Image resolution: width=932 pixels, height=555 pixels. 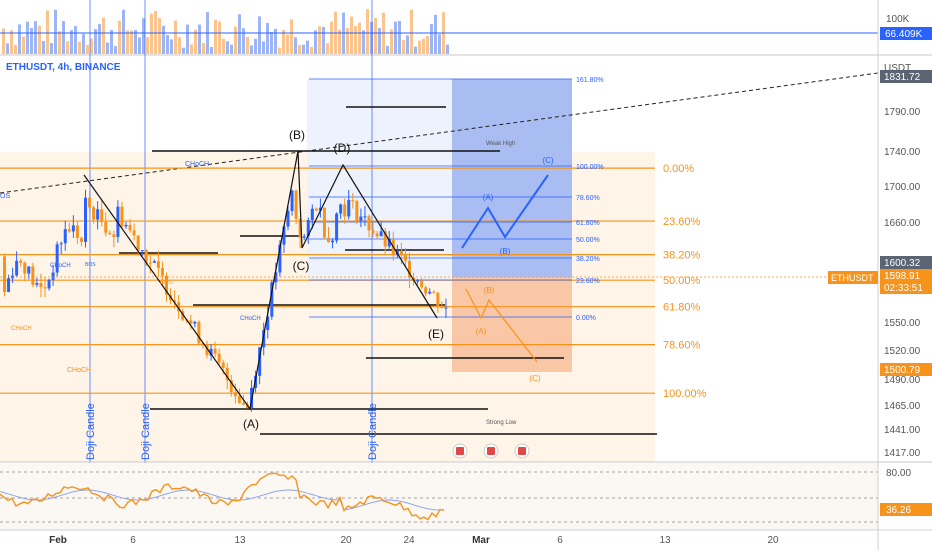 I want to click on projection-up-path, so click(x=505, y=211).